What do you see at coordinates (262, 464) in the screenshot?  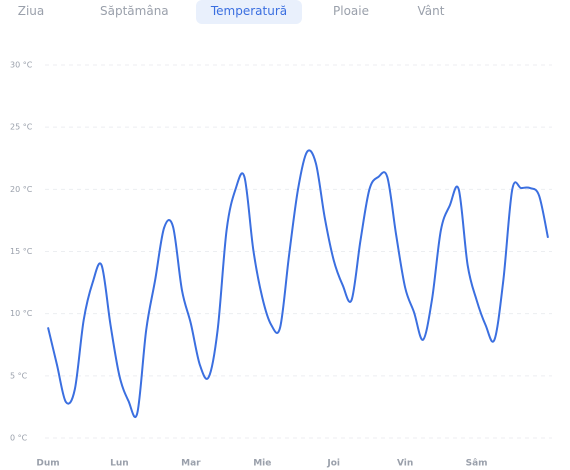 I see `x-tick-label: Mie` at bounding box center [262, 464].